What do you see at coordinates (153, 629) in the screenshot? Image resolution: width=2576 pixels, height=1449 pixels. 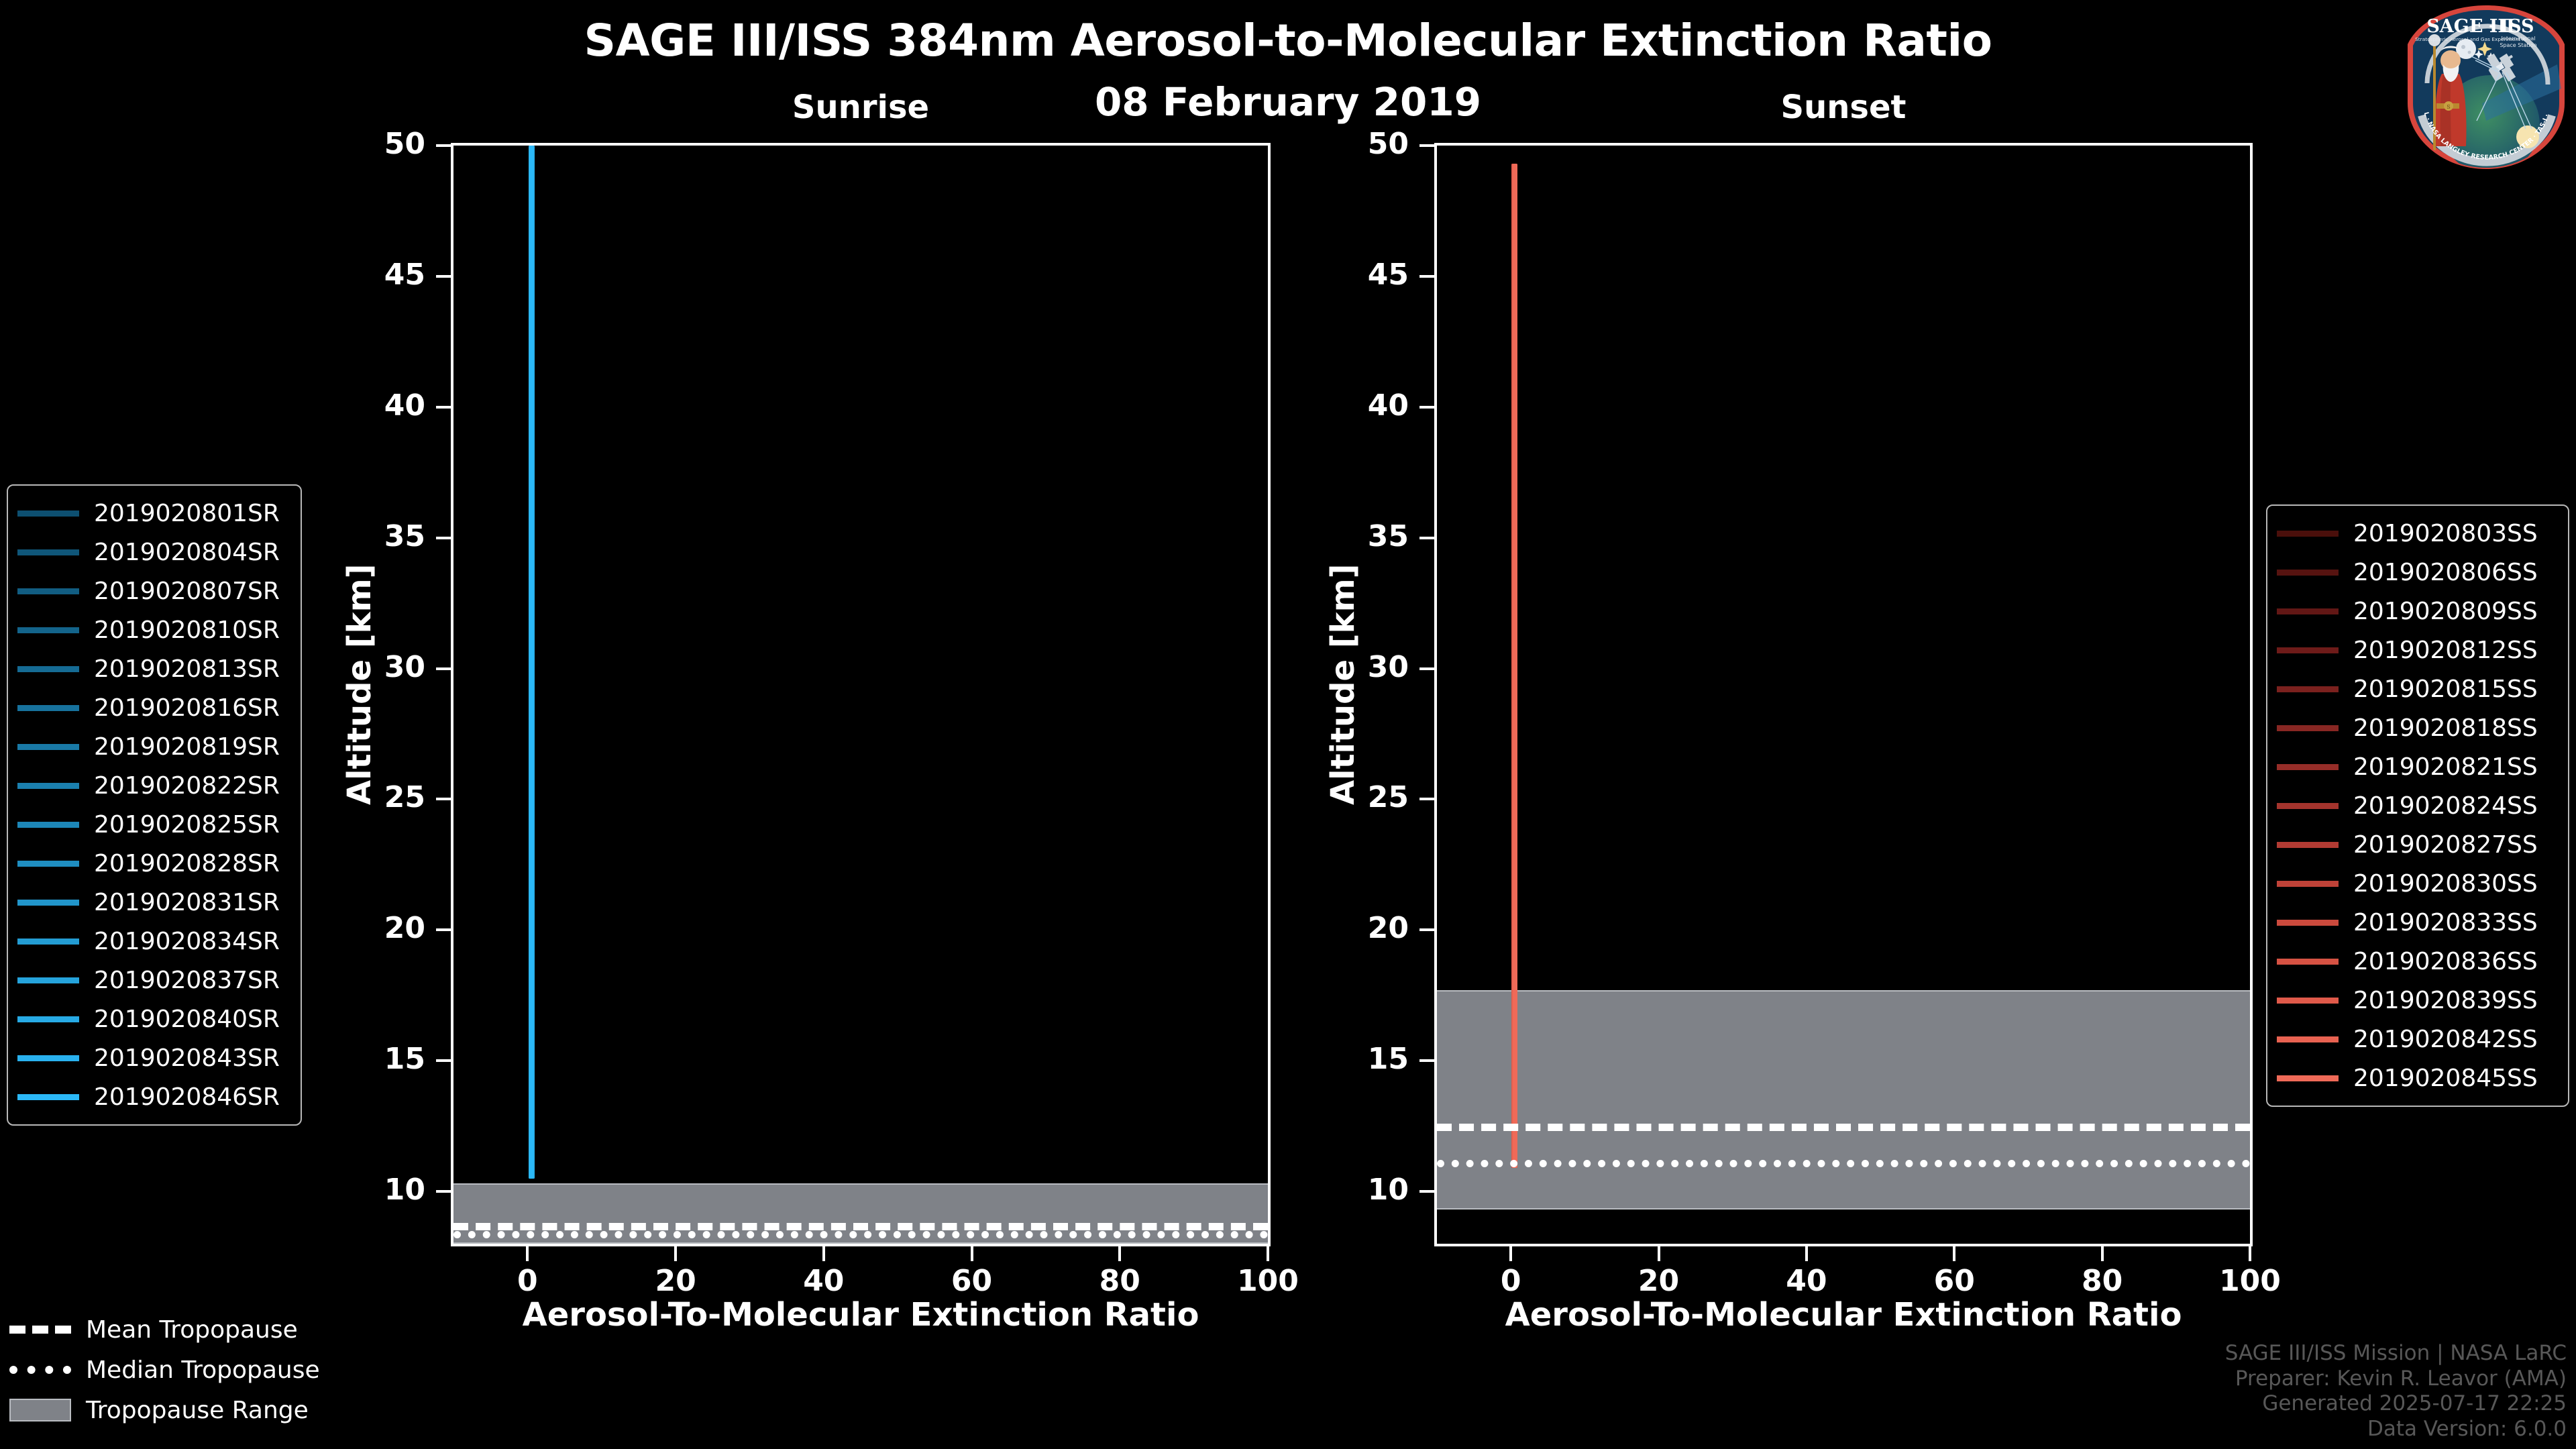 I see `legend-sunrise-item: 2019020810SR` at bounding box center [153, 629].